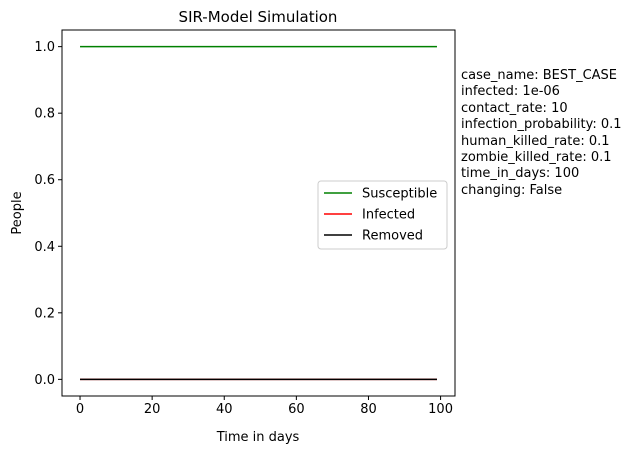 This screenshot has height=453, width=643. Describe the element at coordinates (539, 75) in the screenshot. I see `parameter-line: case_name: BEST_CASE` at that location.